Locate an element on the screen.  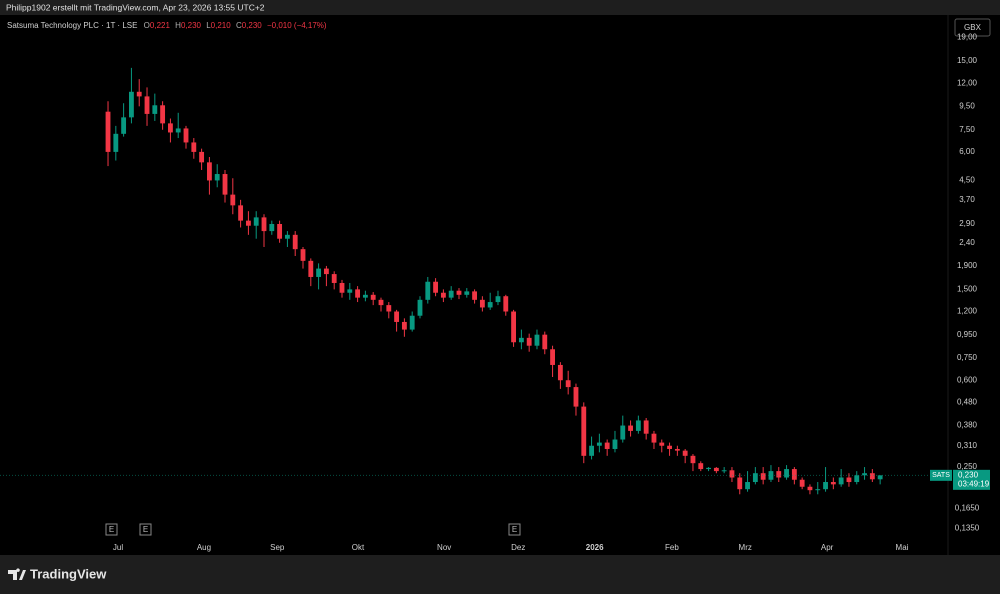
currency-box is located at coordinates (972, 27).